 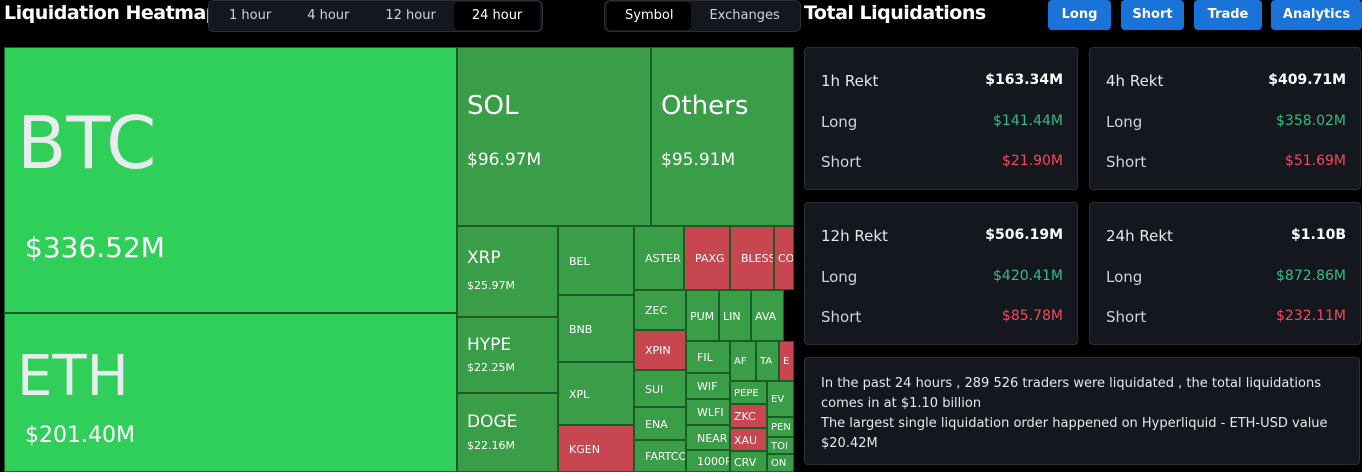 What do you see at coordinates (484, 257) in the screenshot?
I see `tile-symbol: XRP` at bounding box center [484, 257].